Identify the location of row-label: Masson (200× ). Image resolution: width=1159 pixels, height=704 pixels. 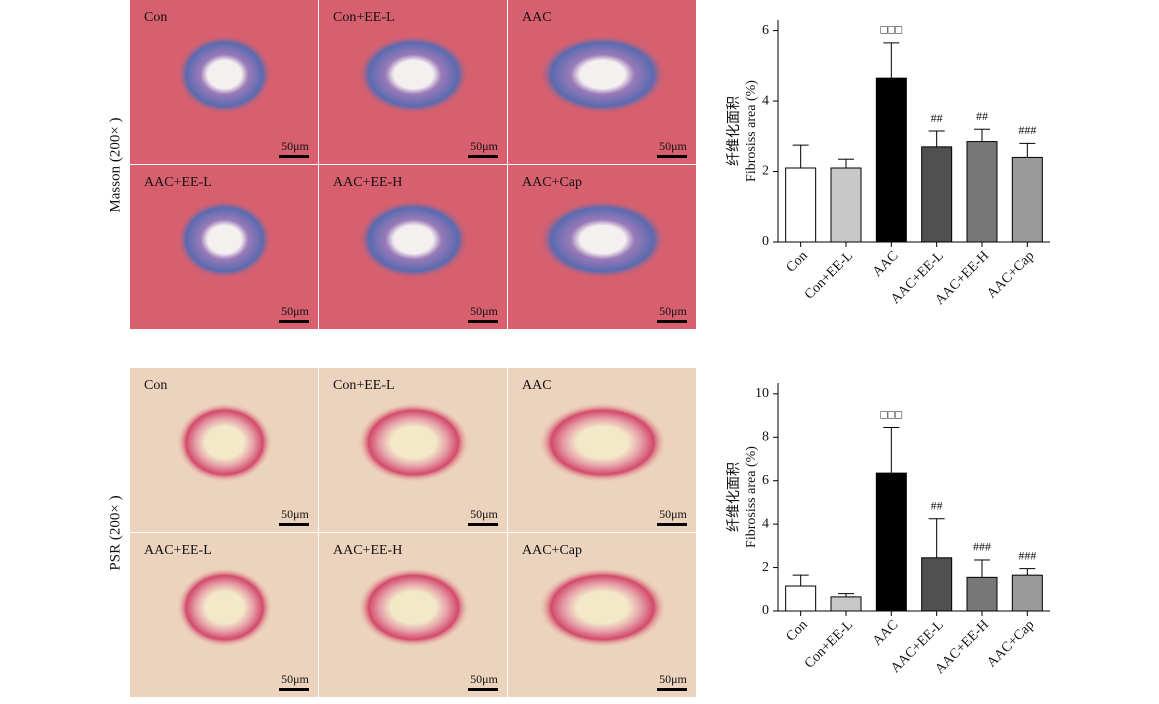
(115, 164).